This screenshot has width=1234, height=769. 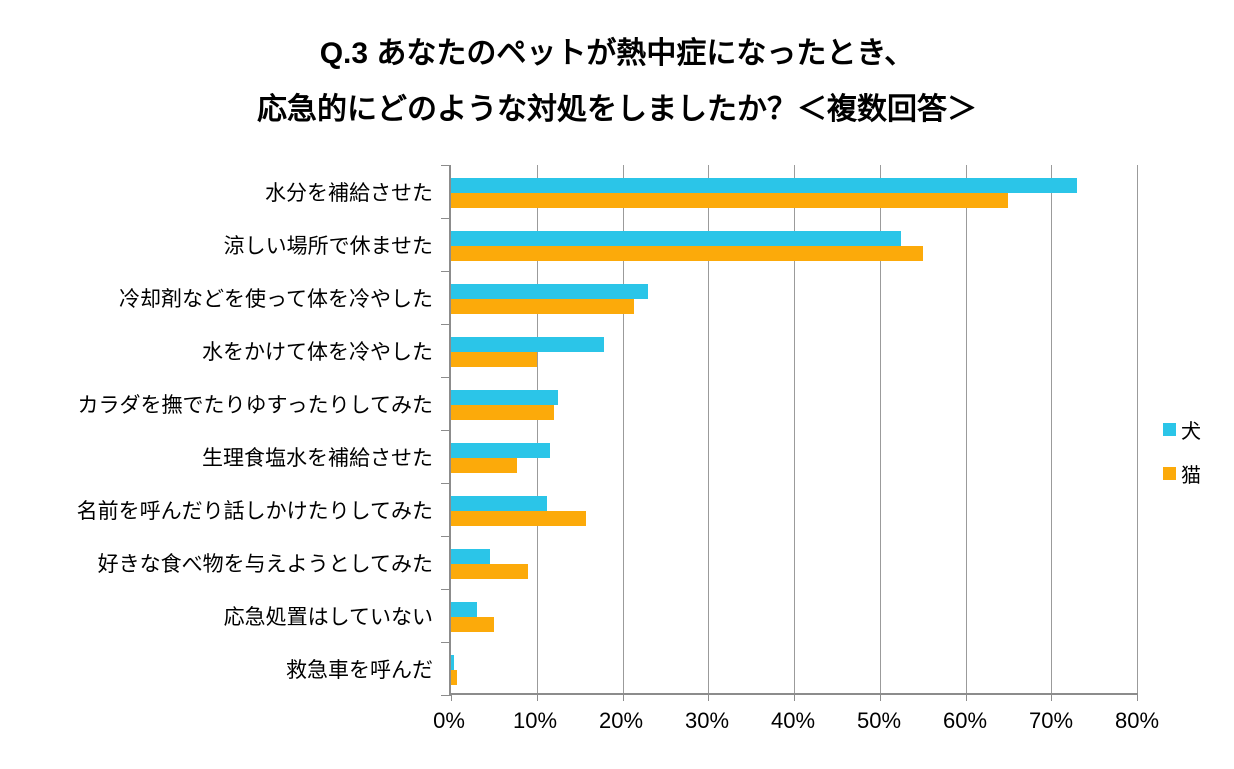 I want to click on x-axis-tick-label: 30%, so click(x=707, y=720).